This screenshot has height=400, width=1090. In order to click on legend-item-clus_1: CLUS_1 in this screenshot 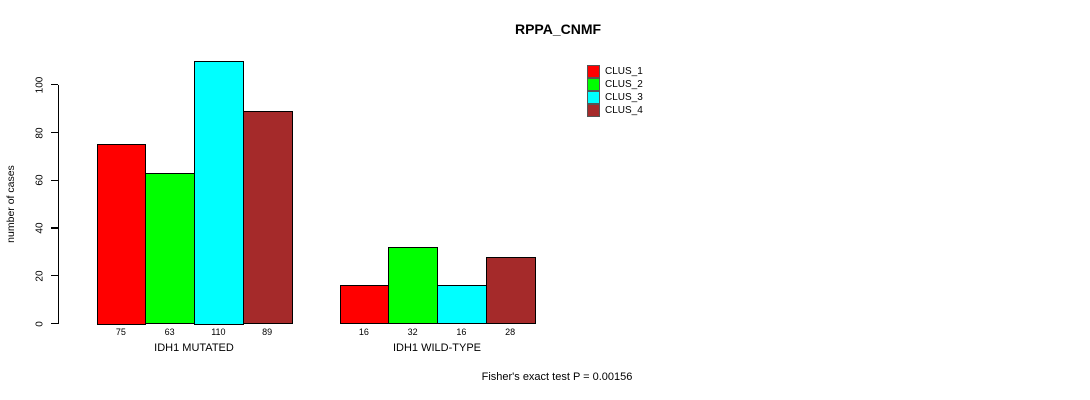, I will do `click(615, 71)`.